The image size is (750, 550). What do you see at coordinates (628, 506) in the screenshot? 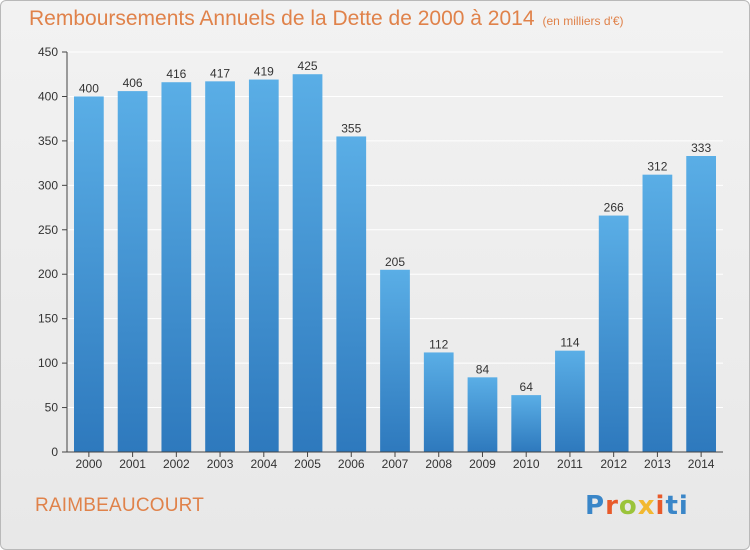
I see `logo-letter: o` at bounding box center [628, 506].